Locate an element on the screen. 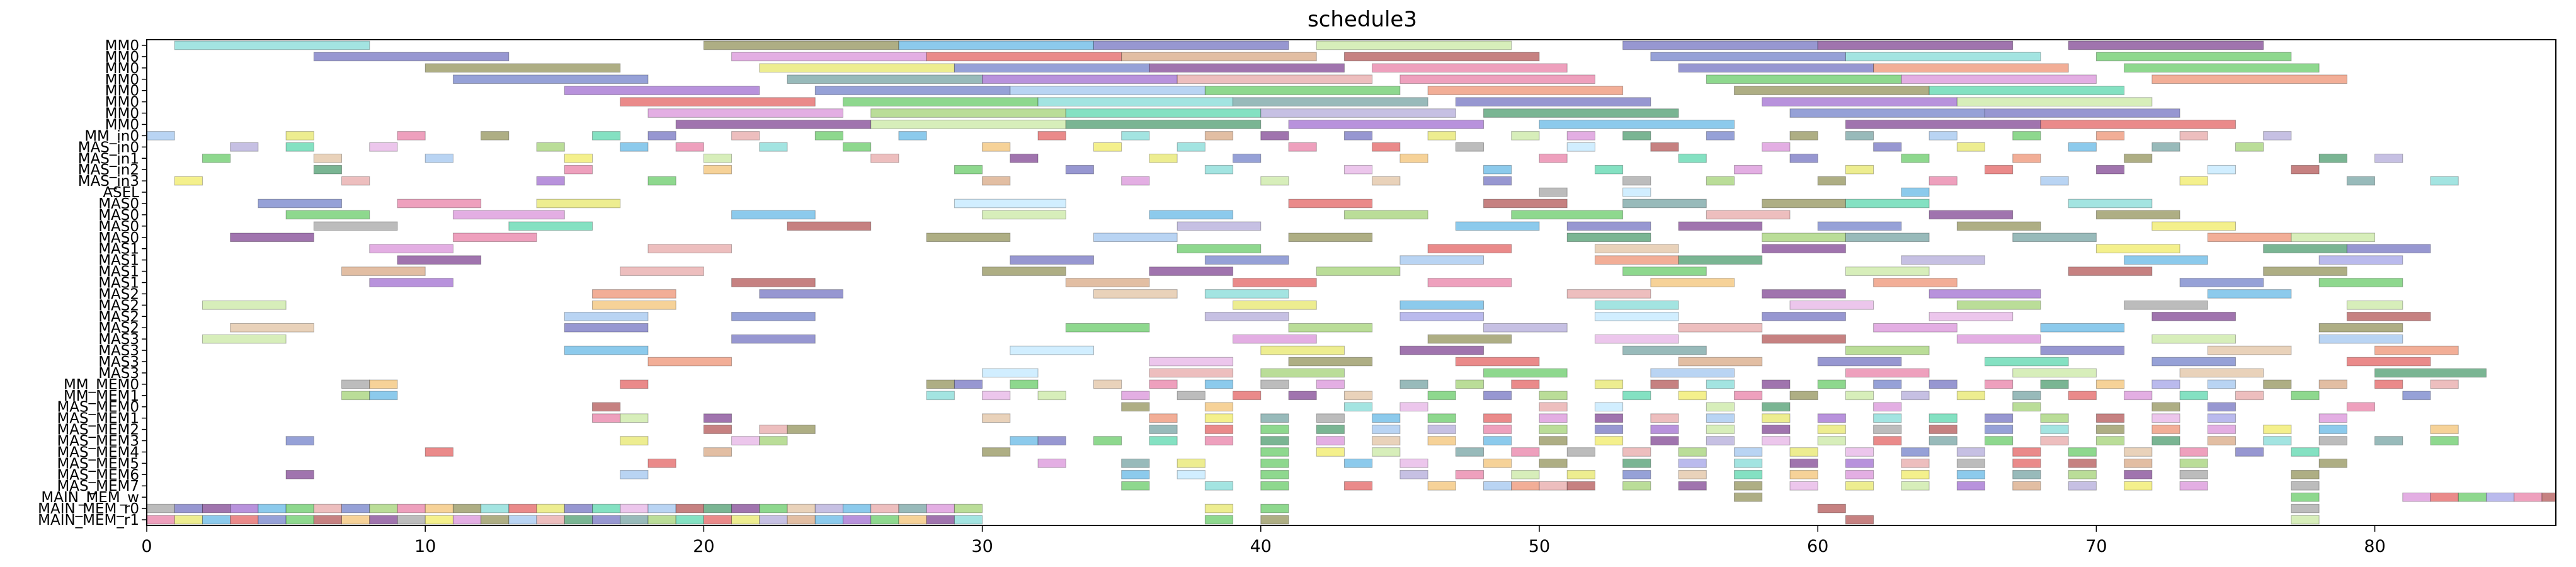 This screenshot has height=567, width=2576. x-tick-label: 60 is located at coordinates (1817, 546).